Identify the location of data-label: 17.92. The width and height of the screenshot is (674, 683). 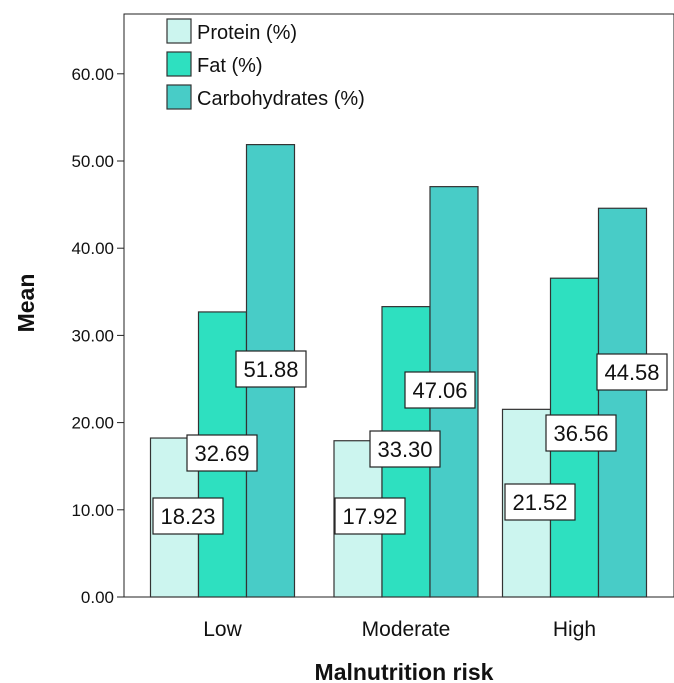
(370, 516).